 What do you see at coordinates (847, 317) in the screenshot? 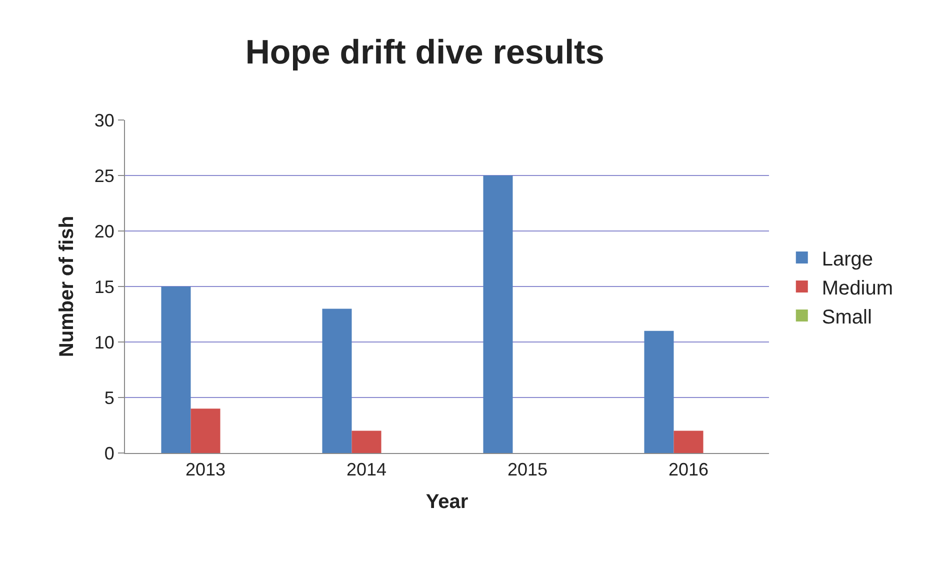
I see `legend-label: Small` at bounding box center [847, 317].